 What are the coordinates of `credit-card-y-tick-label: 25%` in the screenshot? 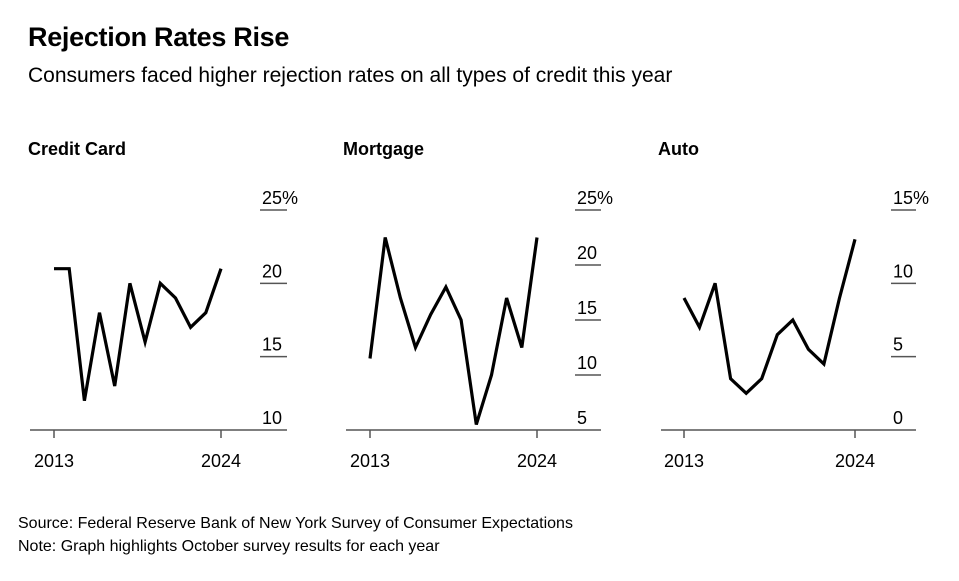 It's located at (280, 198).